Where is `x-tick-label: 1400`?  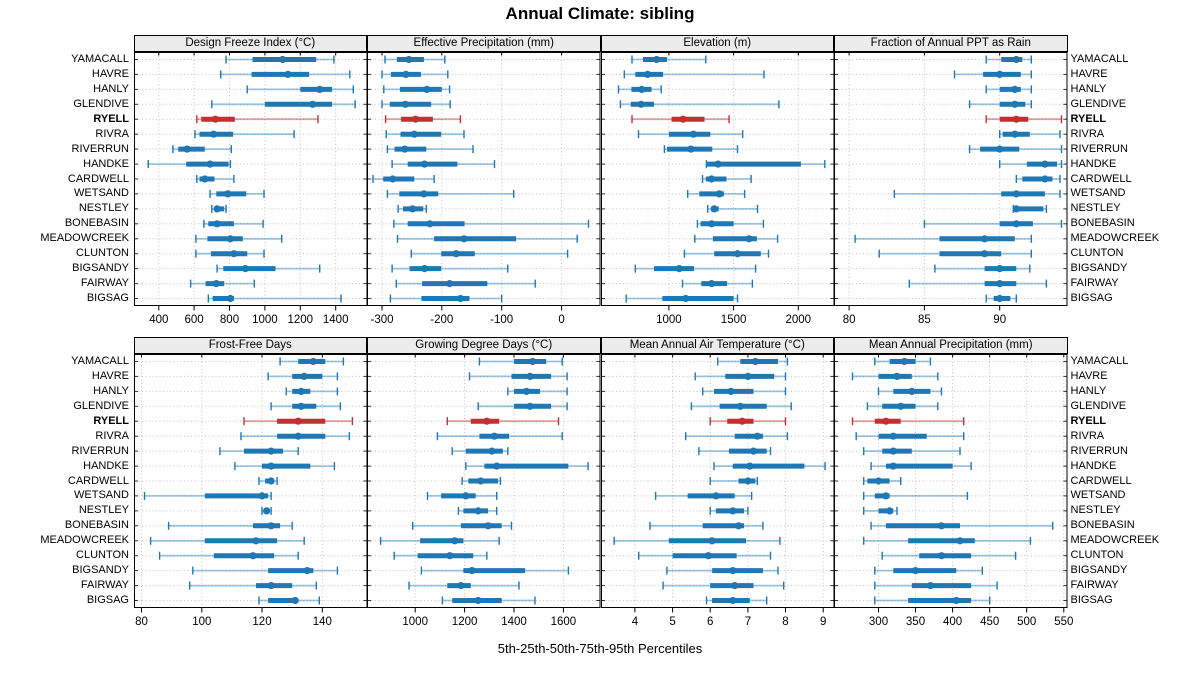 x-tick-label: 1400 is located at coordinates (335, 320).